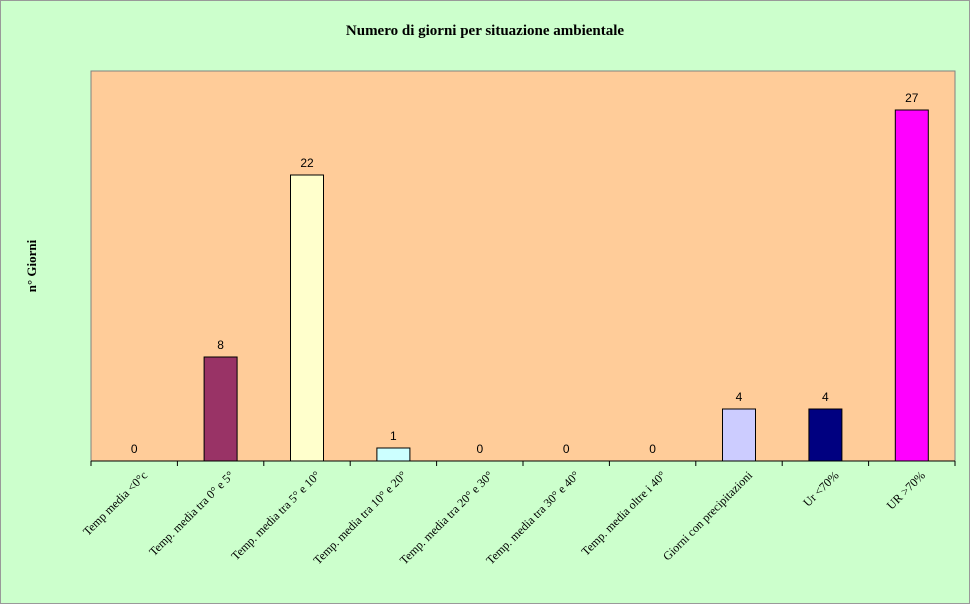 This screenshot has height=604, width=970. Describe the element at coordinates (623, 513) in the screenshot. I see `x-tick-label-6: Temp. media oltre i 40°` at that location.